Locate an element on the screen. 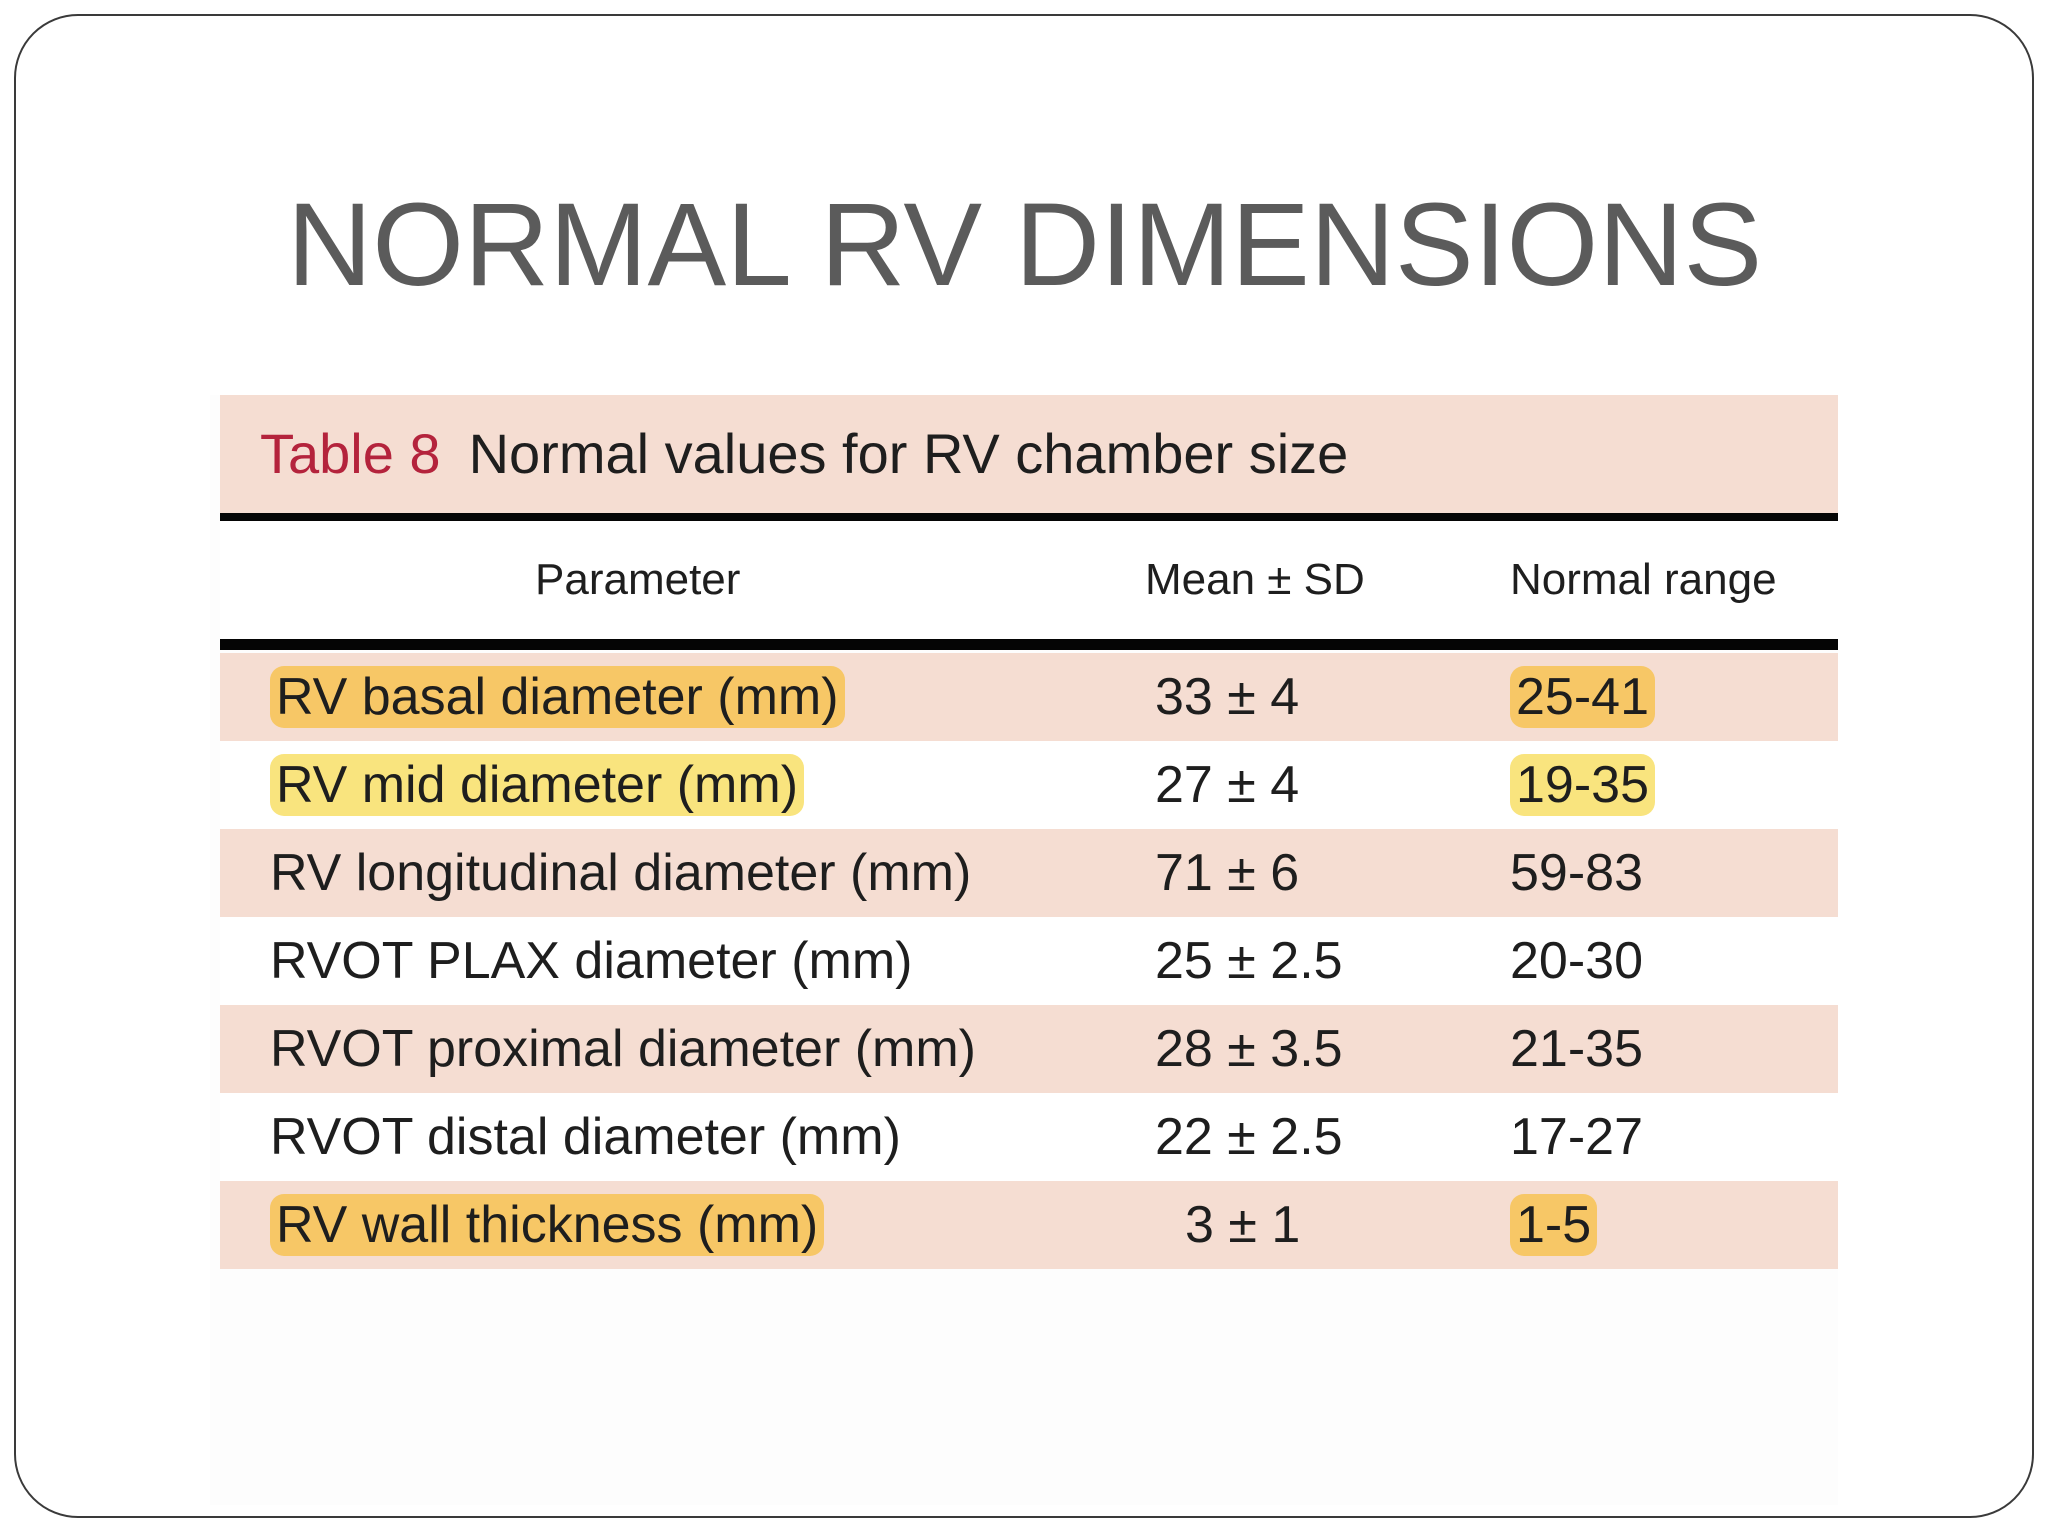 The image size is (2048, 1536). row-range: 59-83 is located at coordinates (1576, 873).